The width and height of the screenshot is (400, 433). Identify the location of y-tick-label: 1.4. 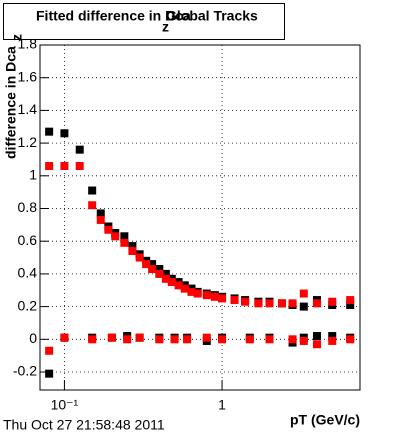
(28, 109).